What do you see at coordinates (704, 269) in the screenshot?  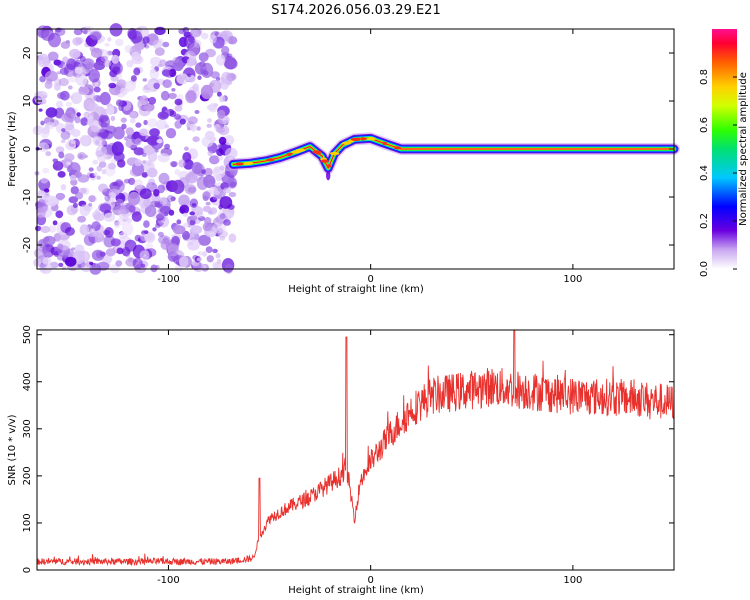 I see `colorbar-tick-label: 0.0` at bounding box center [704, 269].